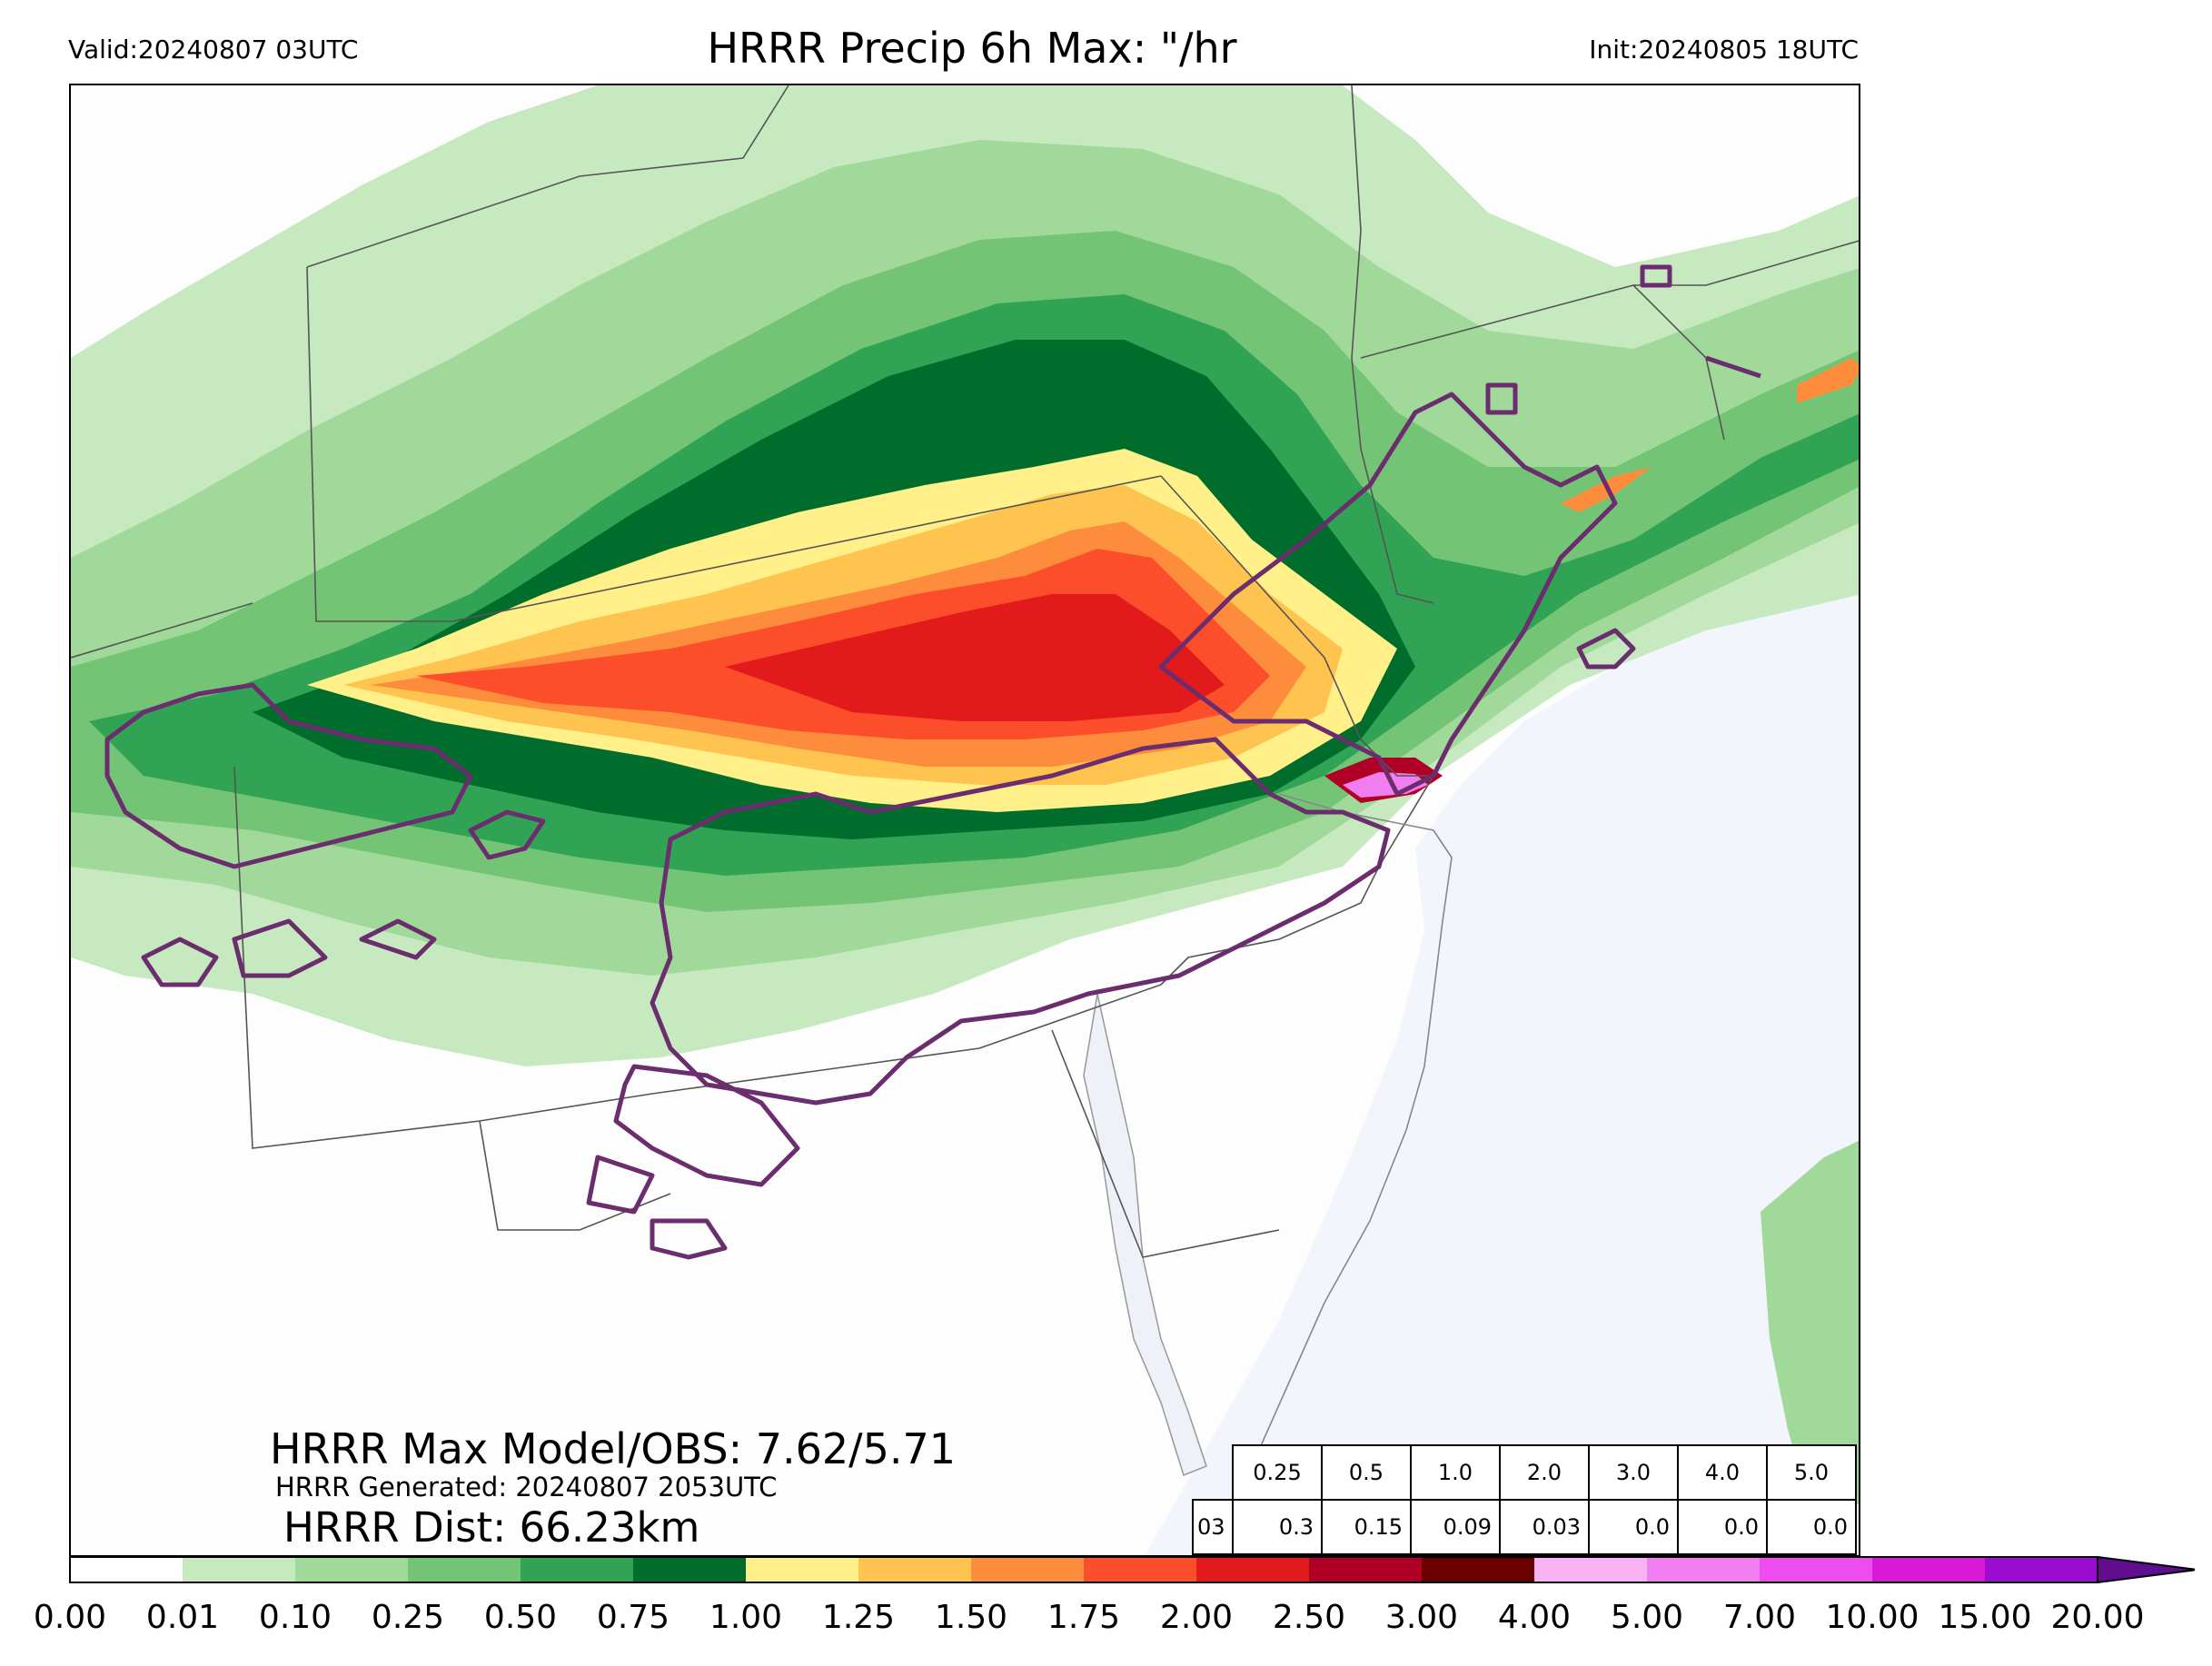 The width and height of the screenshot is (2212, 1666). I want to click on threshold-header-cell: 2.0, so click(1544, 1472).